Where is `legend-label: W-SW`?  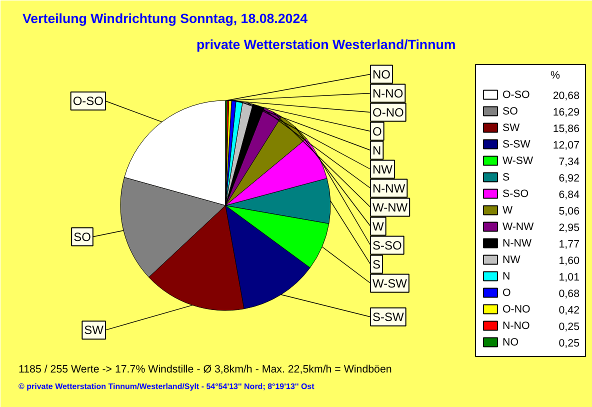
legend-label: W-SW is located at coordinates (518, 160).